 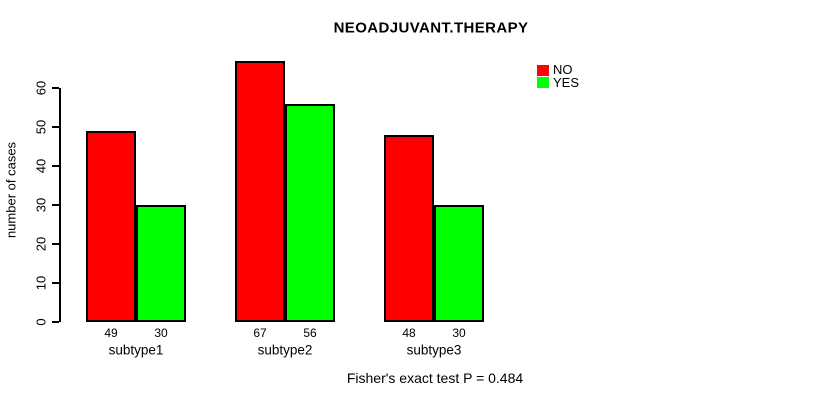 I want to click on category-label-subtype3: subtype3, so click(x=434, y=350).